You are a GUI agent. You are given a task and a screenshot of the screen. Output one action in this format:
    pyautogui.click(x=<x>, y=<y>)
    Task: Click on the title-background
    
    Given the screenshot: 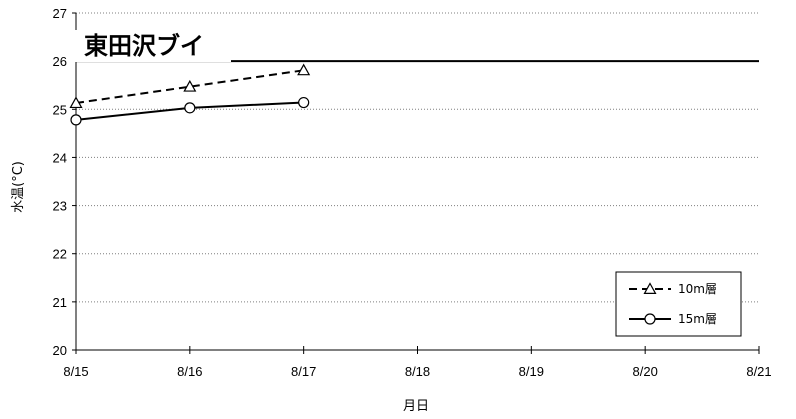 What is the action you would take?
    pyautogui.click(x=151, y=46)
    